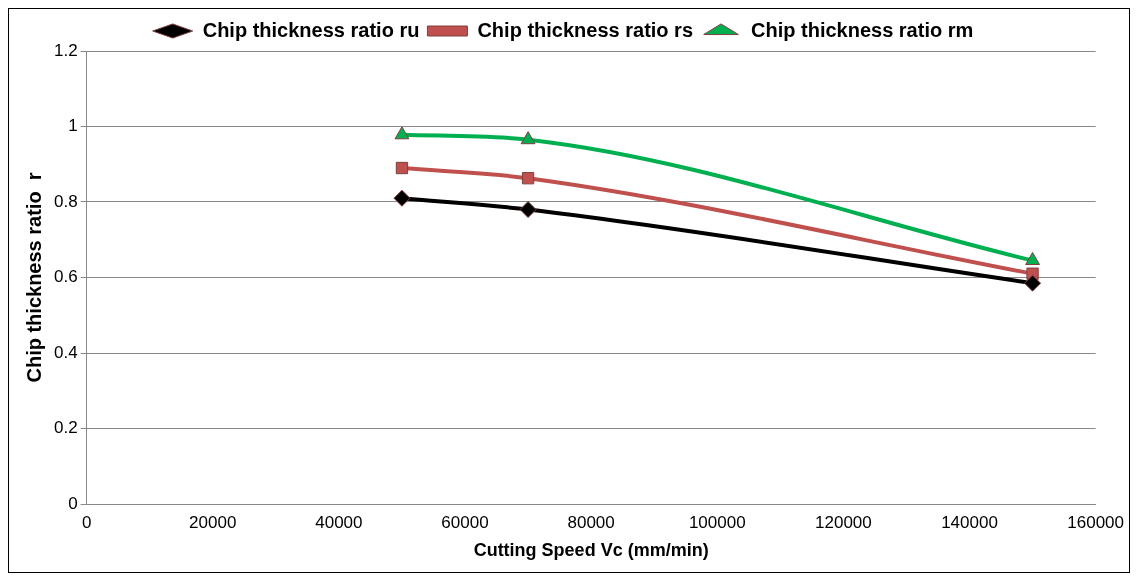 This screenshot has height=581, width=1138. I want to click on y-tick-label: 0.8, so click(65, 201).